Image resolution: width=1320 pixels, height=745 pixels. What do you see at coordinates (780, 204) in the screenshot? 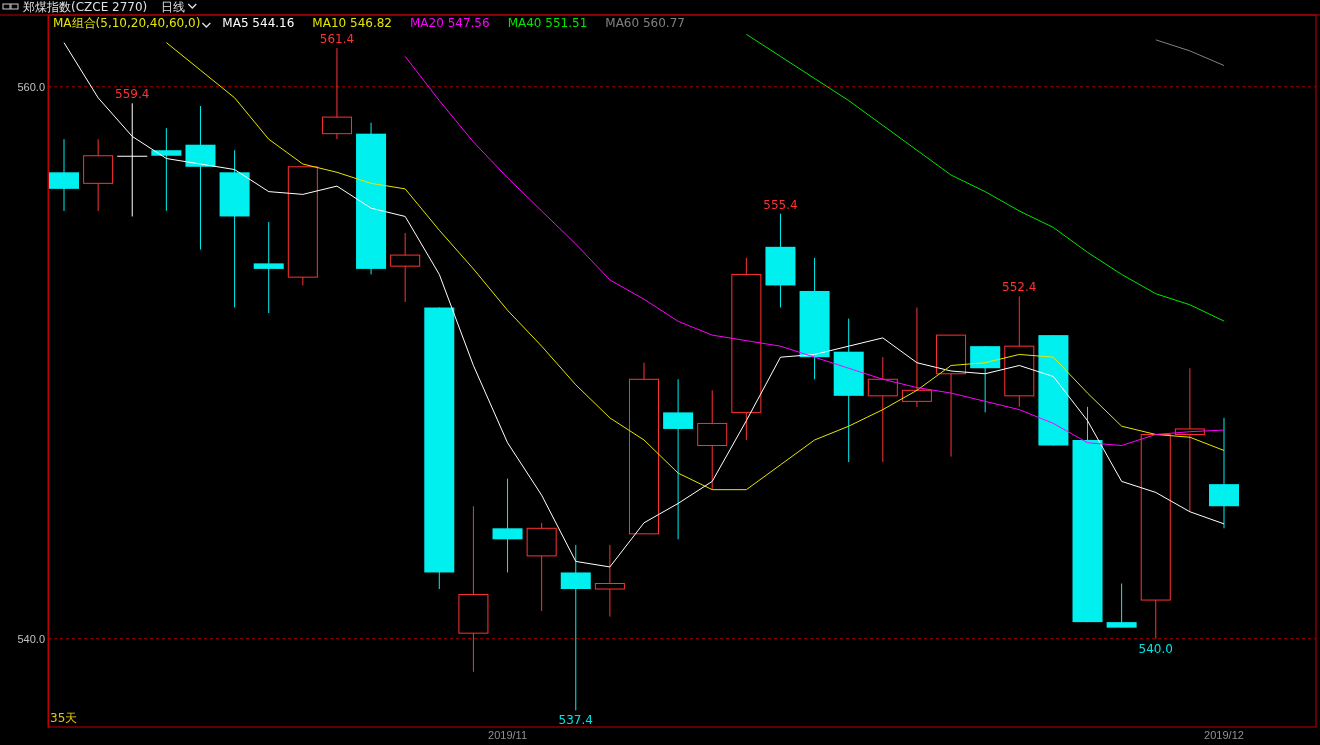
I see `annotation: 555.4` at bounding box center [780, 204].